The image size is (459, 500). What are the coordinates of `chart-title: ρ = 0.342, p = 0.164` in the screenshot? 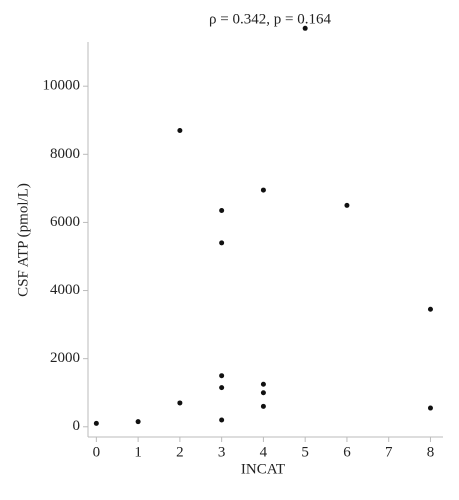 It's located at (270, 19).